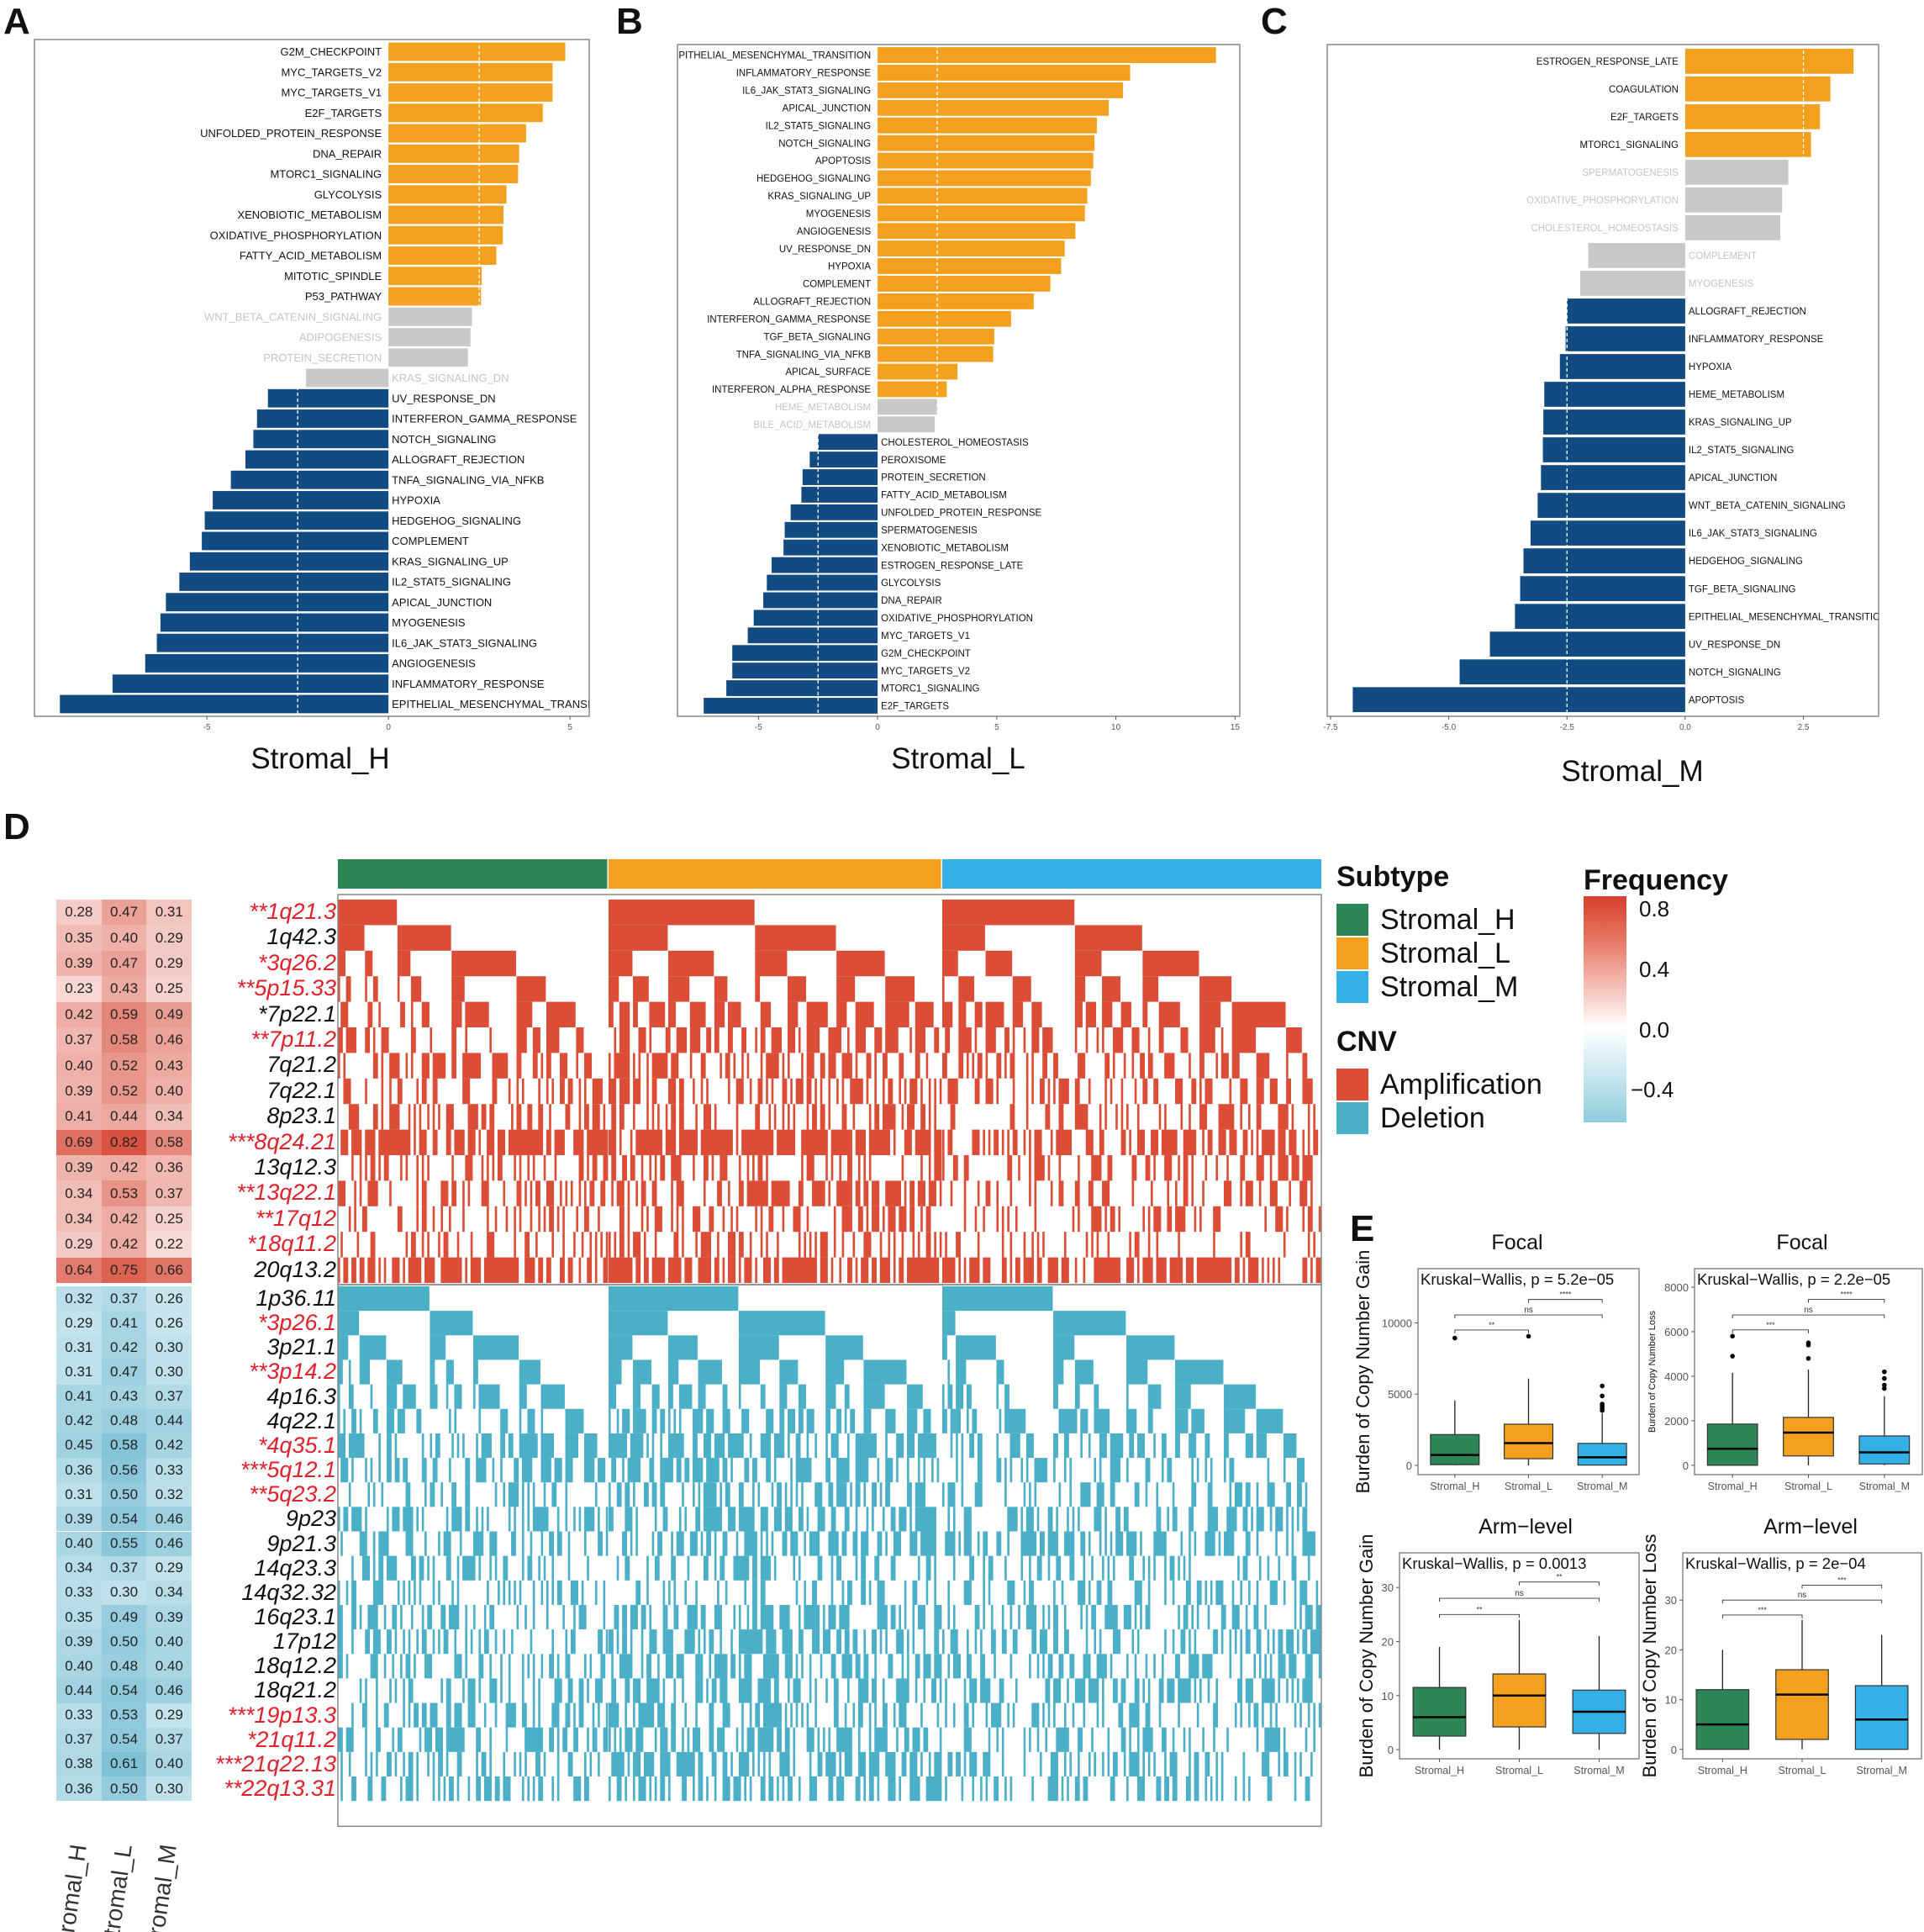 Image resolution: width=1924 pixels, height=1932 pixels. What do you see at coordinates (1884, 1486) in the screenshot?
I see `x-tick-label: Stromal_M` at bounding box center [1884, 1486].